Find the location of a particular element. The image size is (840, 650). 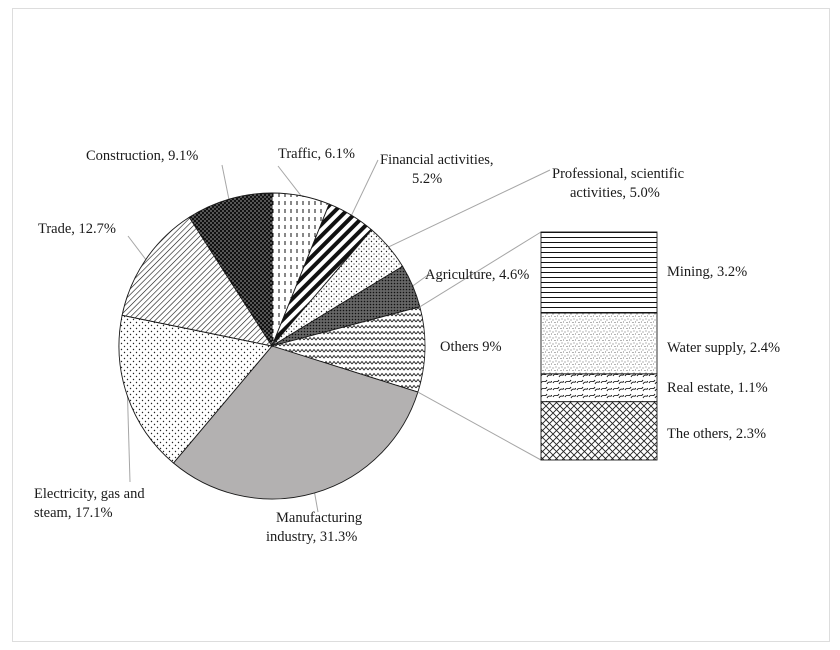

connector-top is located at coordinates (480, 269).